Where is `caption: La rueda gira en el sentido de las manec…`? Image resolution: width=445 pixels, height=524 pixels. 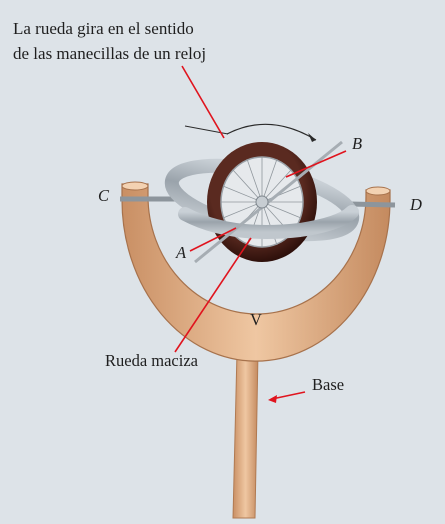
caption: La rueda gira en el sentido de las manec… is located at coordinates (109, 41).